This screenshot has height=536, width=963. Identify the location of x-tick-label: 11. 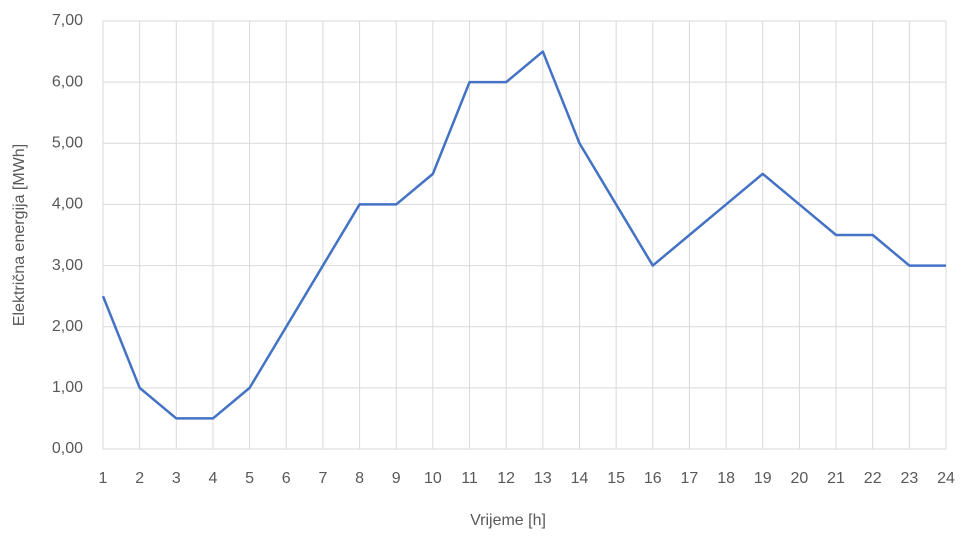
(469, 478).